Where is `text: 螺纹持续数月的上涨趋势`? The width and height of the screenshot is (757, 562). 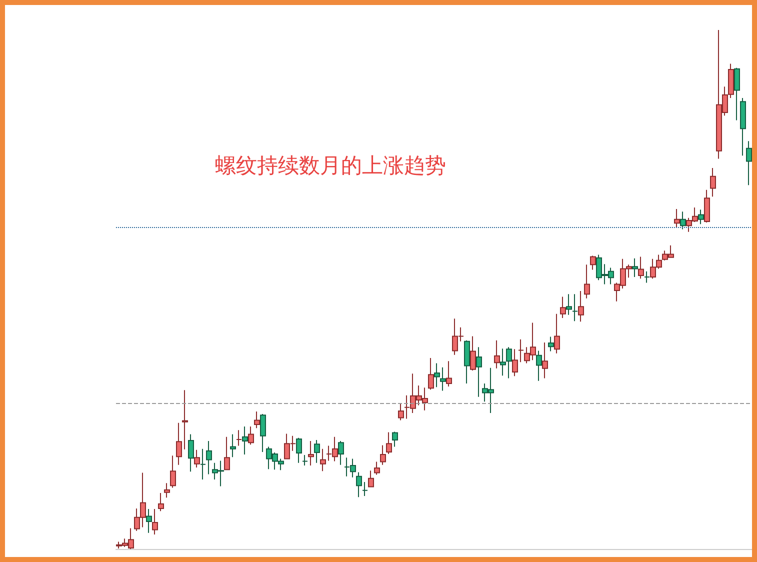 text: 螺纹持续数月的上涨趋势 is located at coordinates (330, 166).